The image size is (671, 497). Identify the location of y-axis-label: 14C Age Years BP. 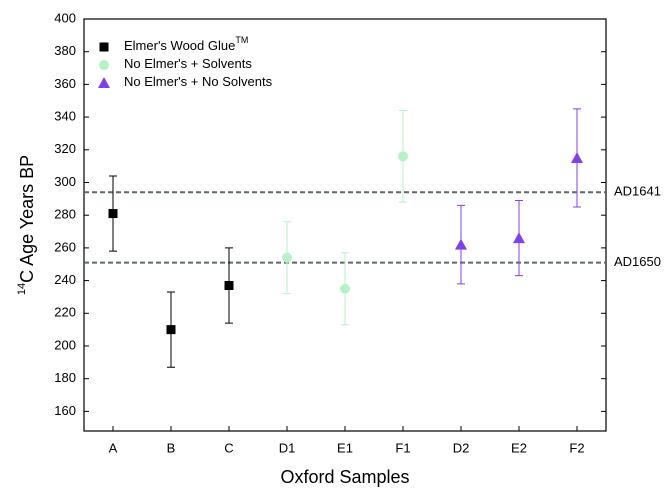
(26, 225).